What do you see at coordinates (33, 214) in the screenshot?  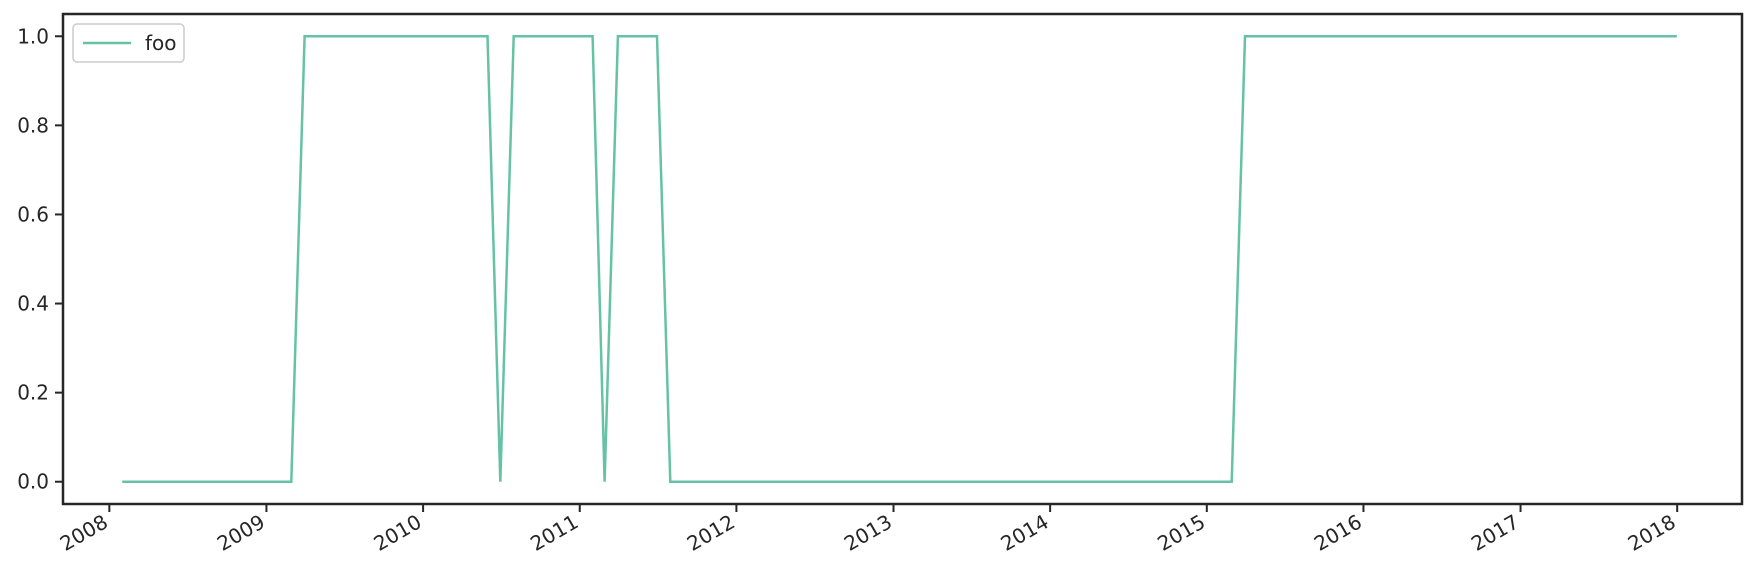 I see `y-tick-label: 0.6` at bounding box center [33, 214].